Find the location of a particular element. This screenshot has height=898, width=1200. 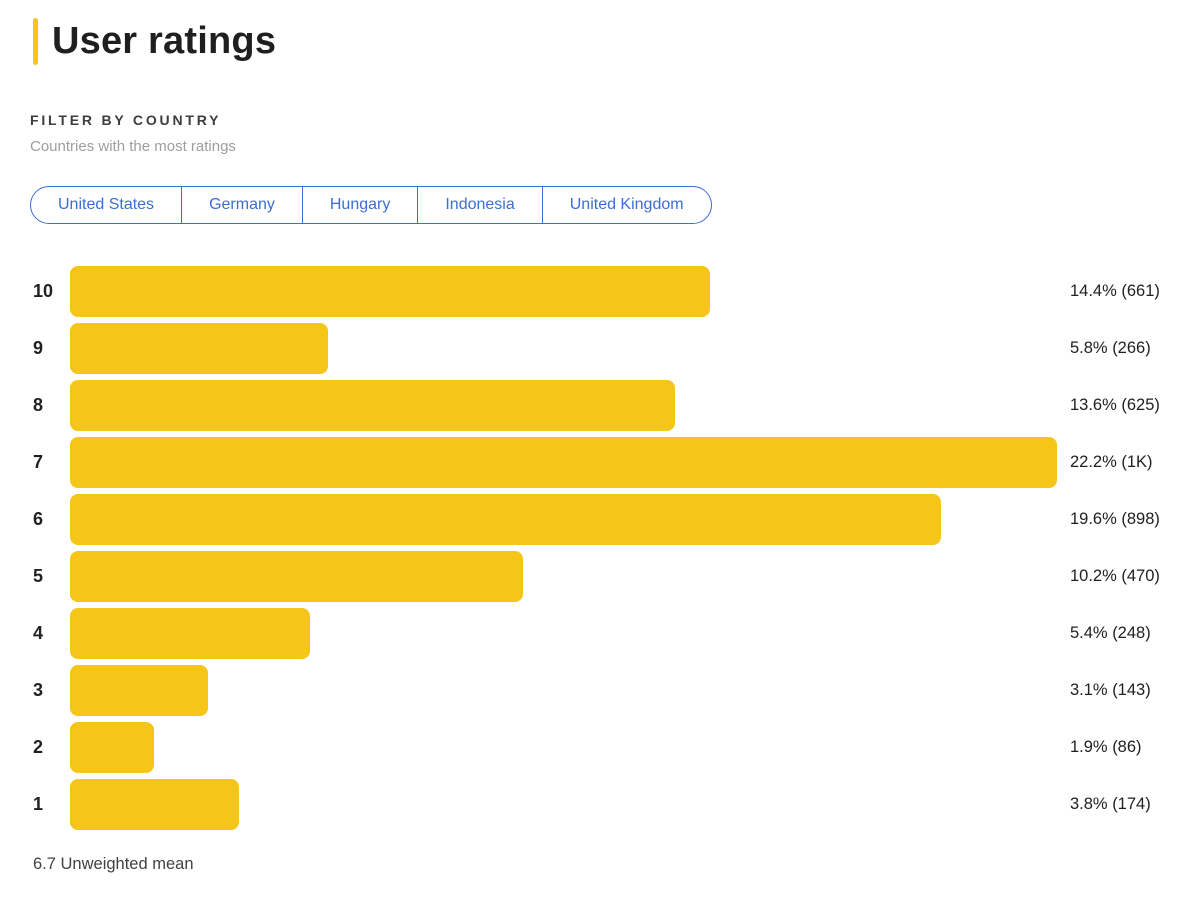

rating-row: 10 14.4% (661) is located at coordinates (600, 291).